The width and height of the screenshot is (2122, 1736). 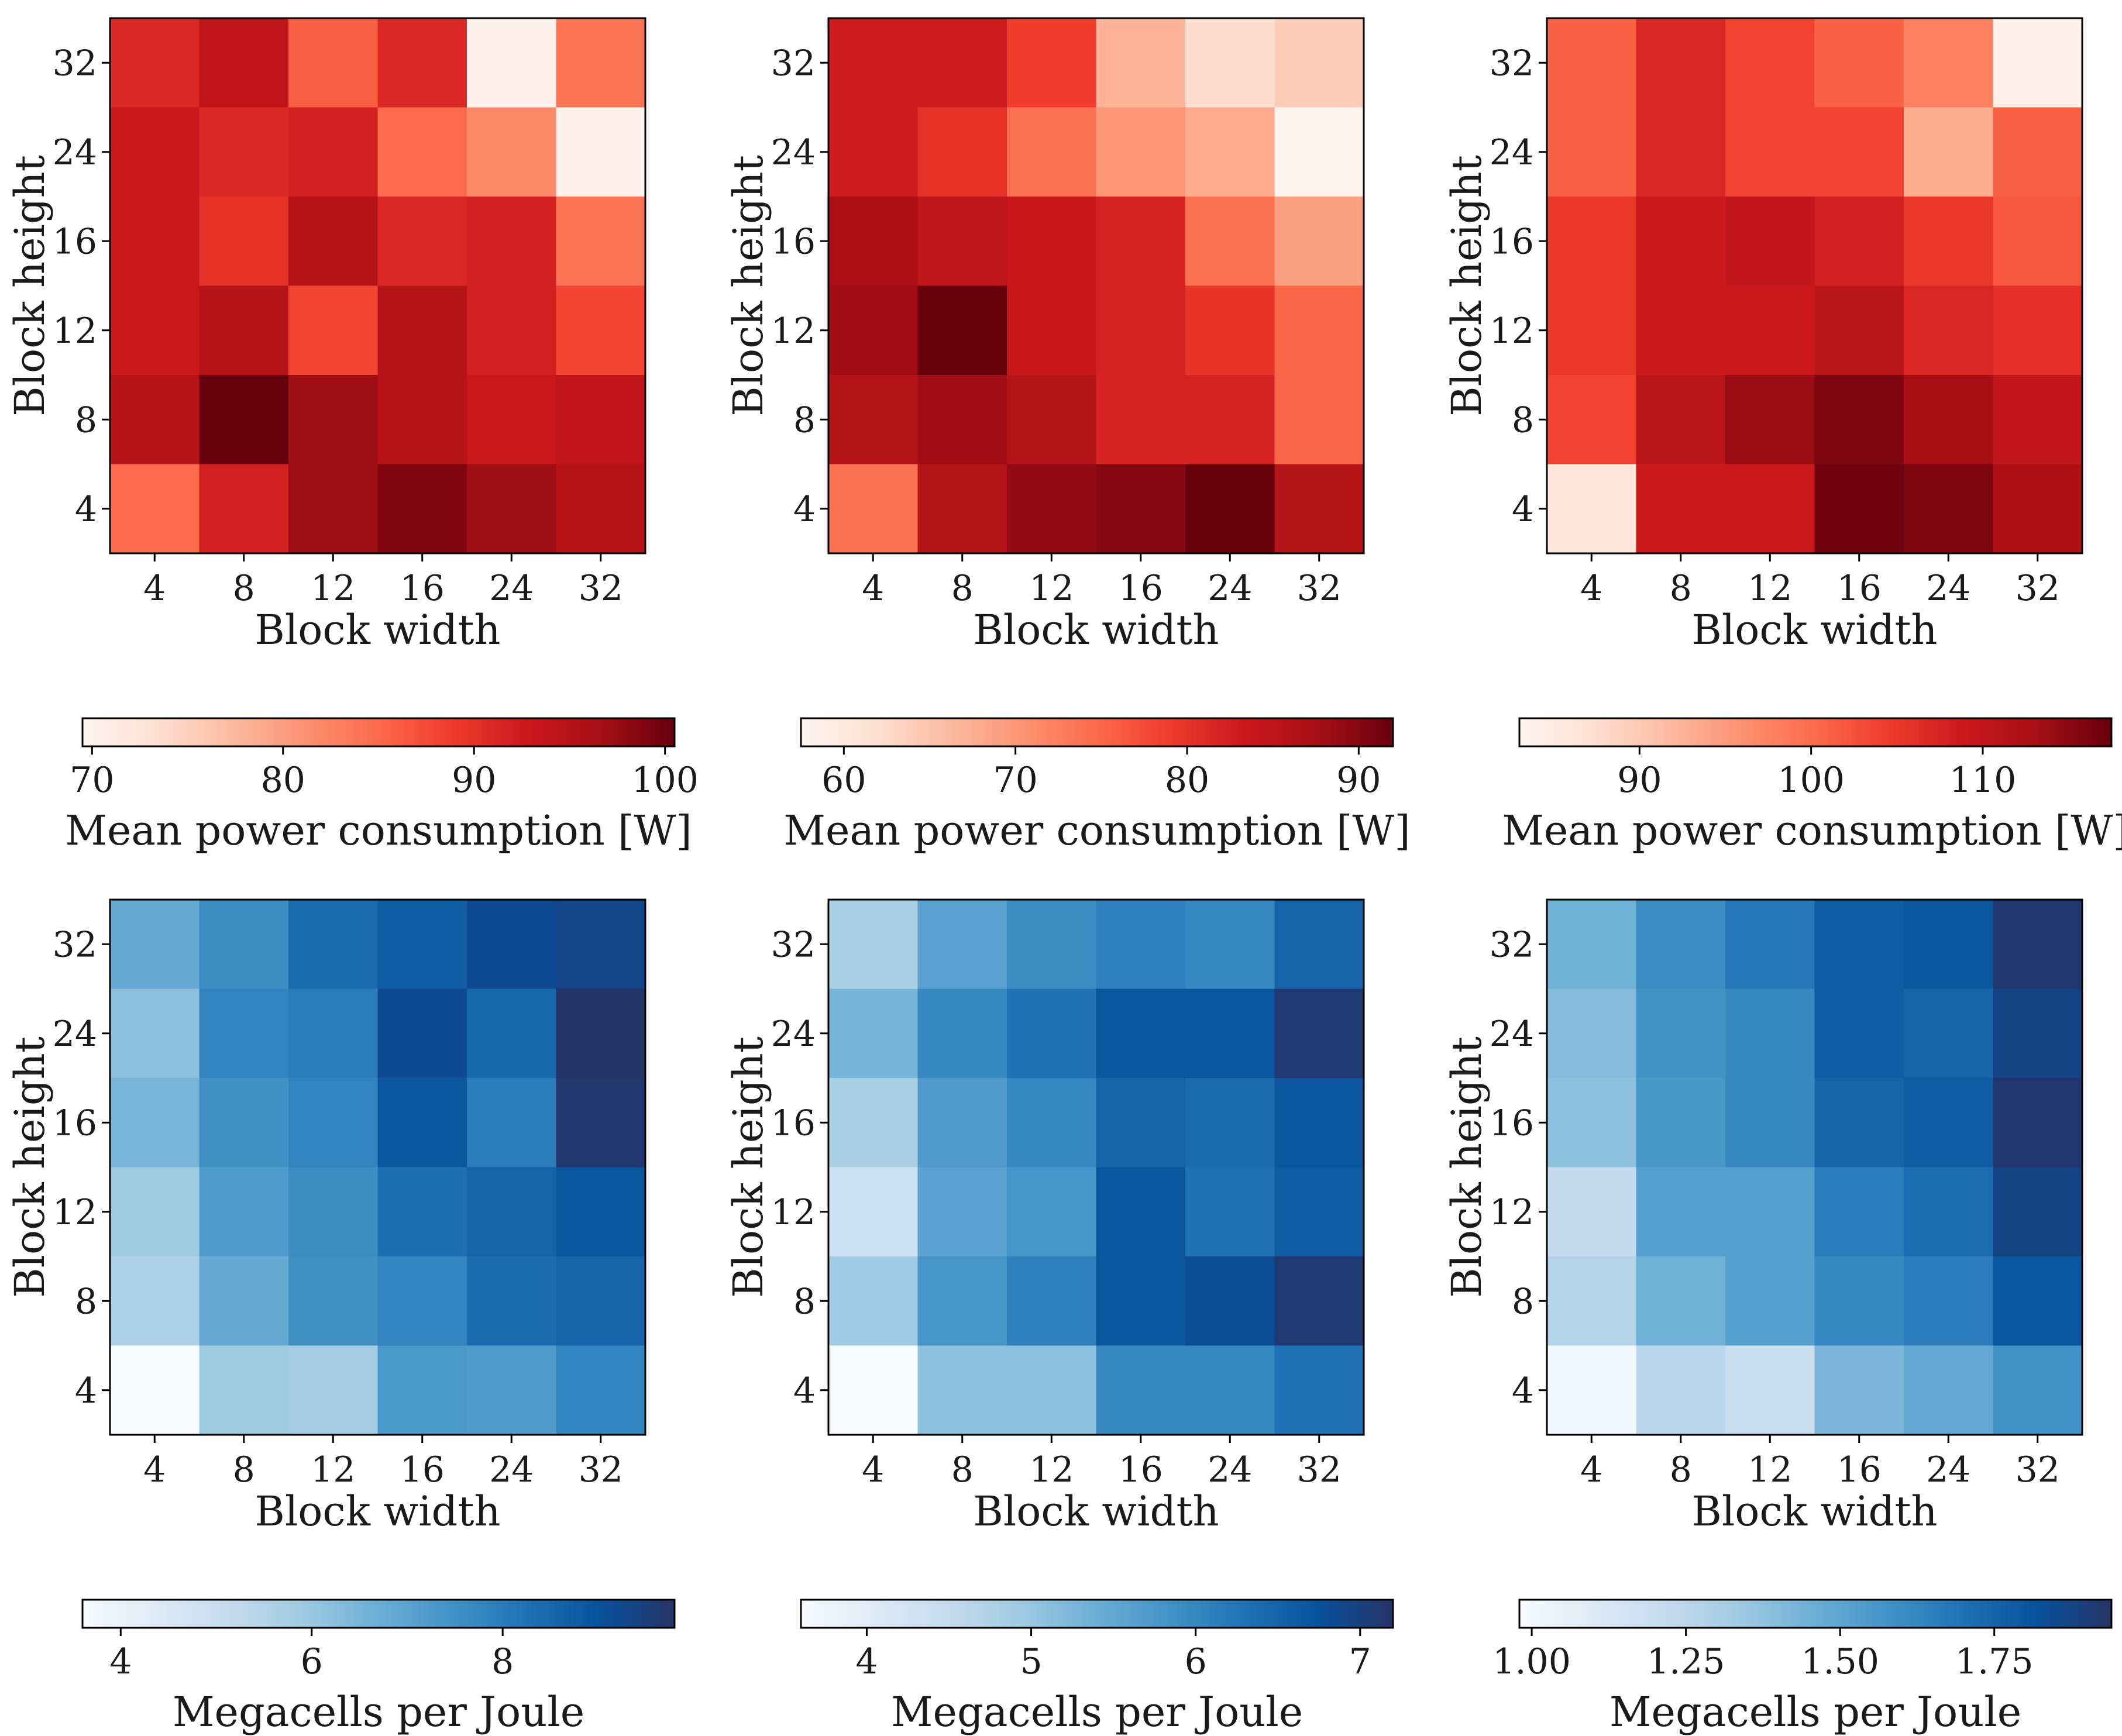 What do you see at coordinates (378, 1712) in the screenshot?
I see `colorbar-label: Megacells per Joule` at bounding box center [378, 1712].